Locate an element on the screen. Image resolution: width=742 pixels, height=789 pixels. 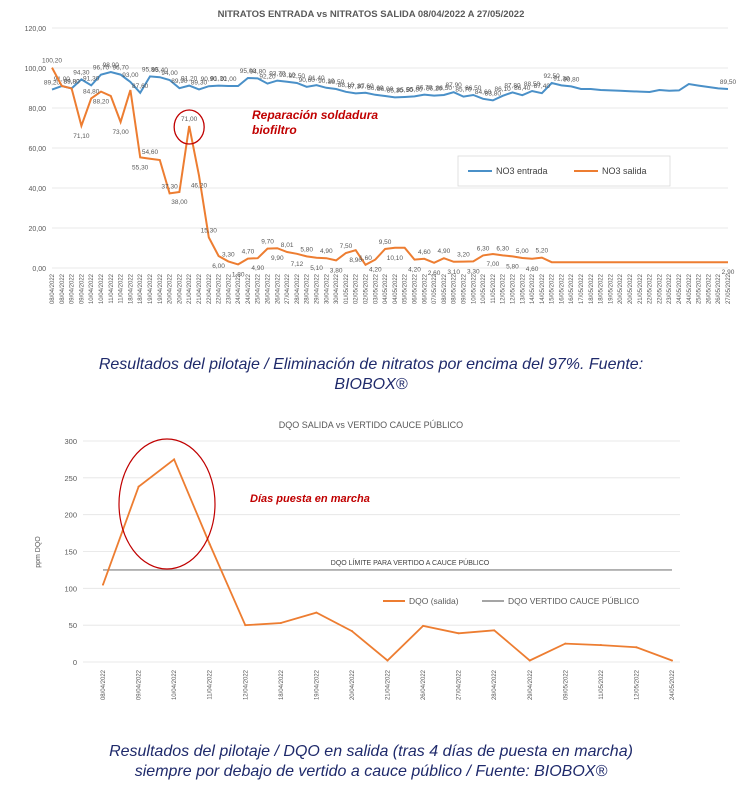
data-label: 87,40 is located at coordinates (542, 86).